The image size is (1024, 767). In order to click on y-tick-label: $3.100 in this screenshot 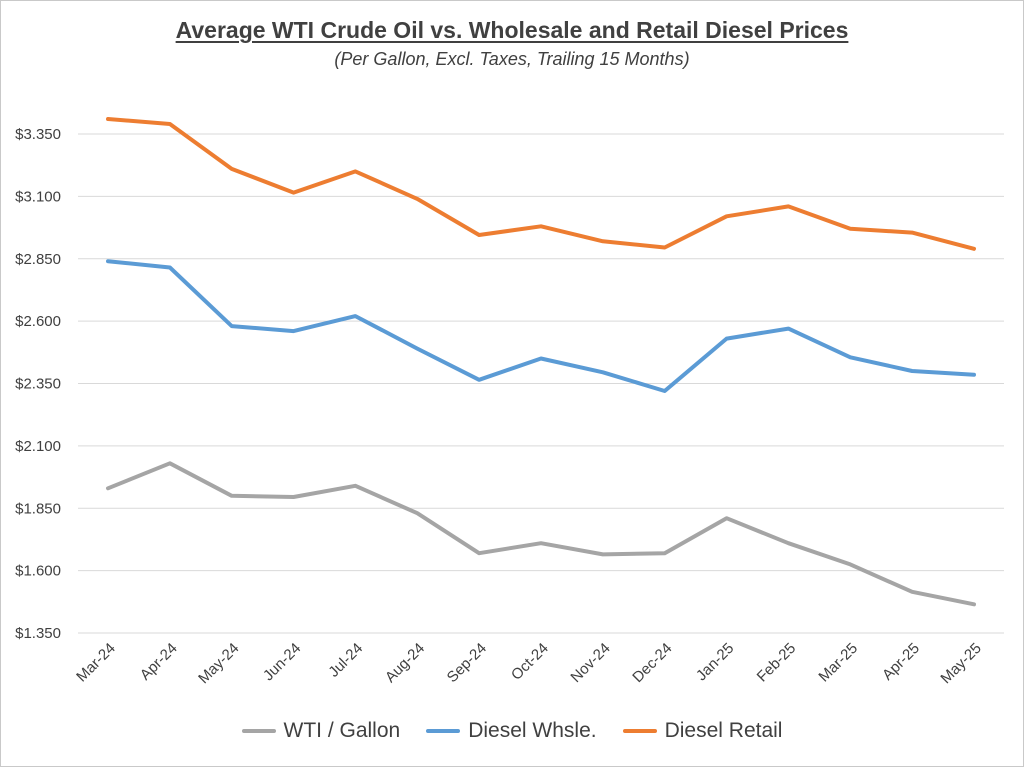, I will do `click(38, 196)`.